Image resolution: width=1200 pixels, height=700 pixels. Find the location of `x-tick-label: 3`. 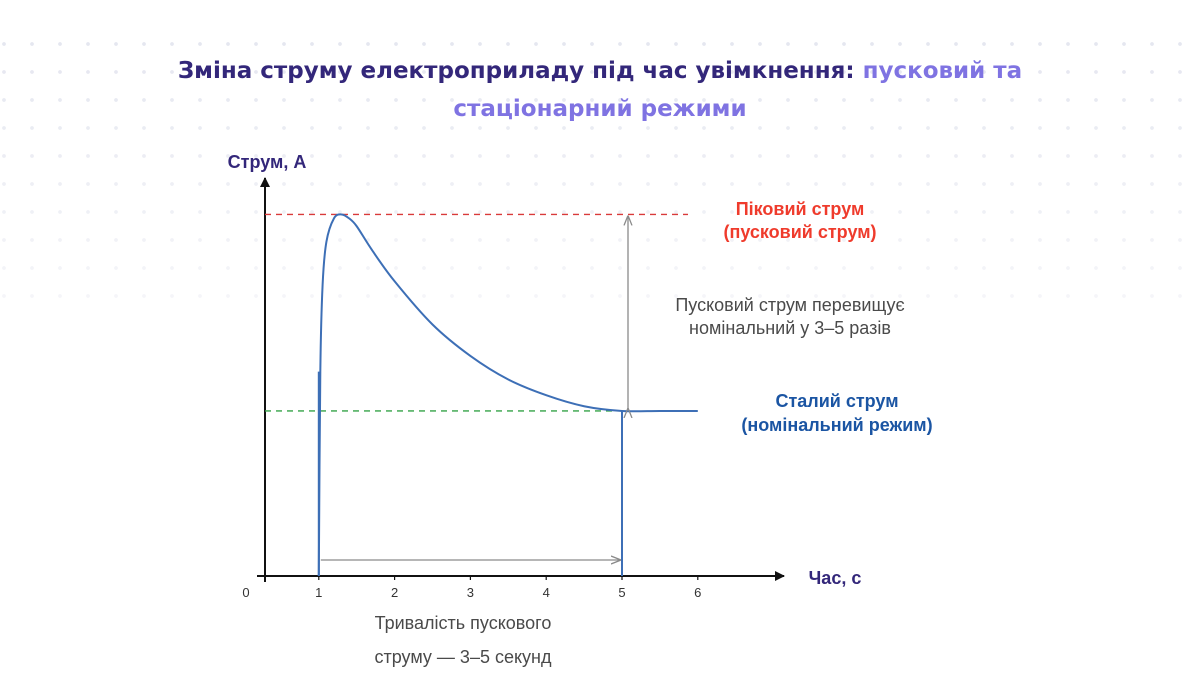

x-tick-label: 3 is located at coordinates (470, 592).